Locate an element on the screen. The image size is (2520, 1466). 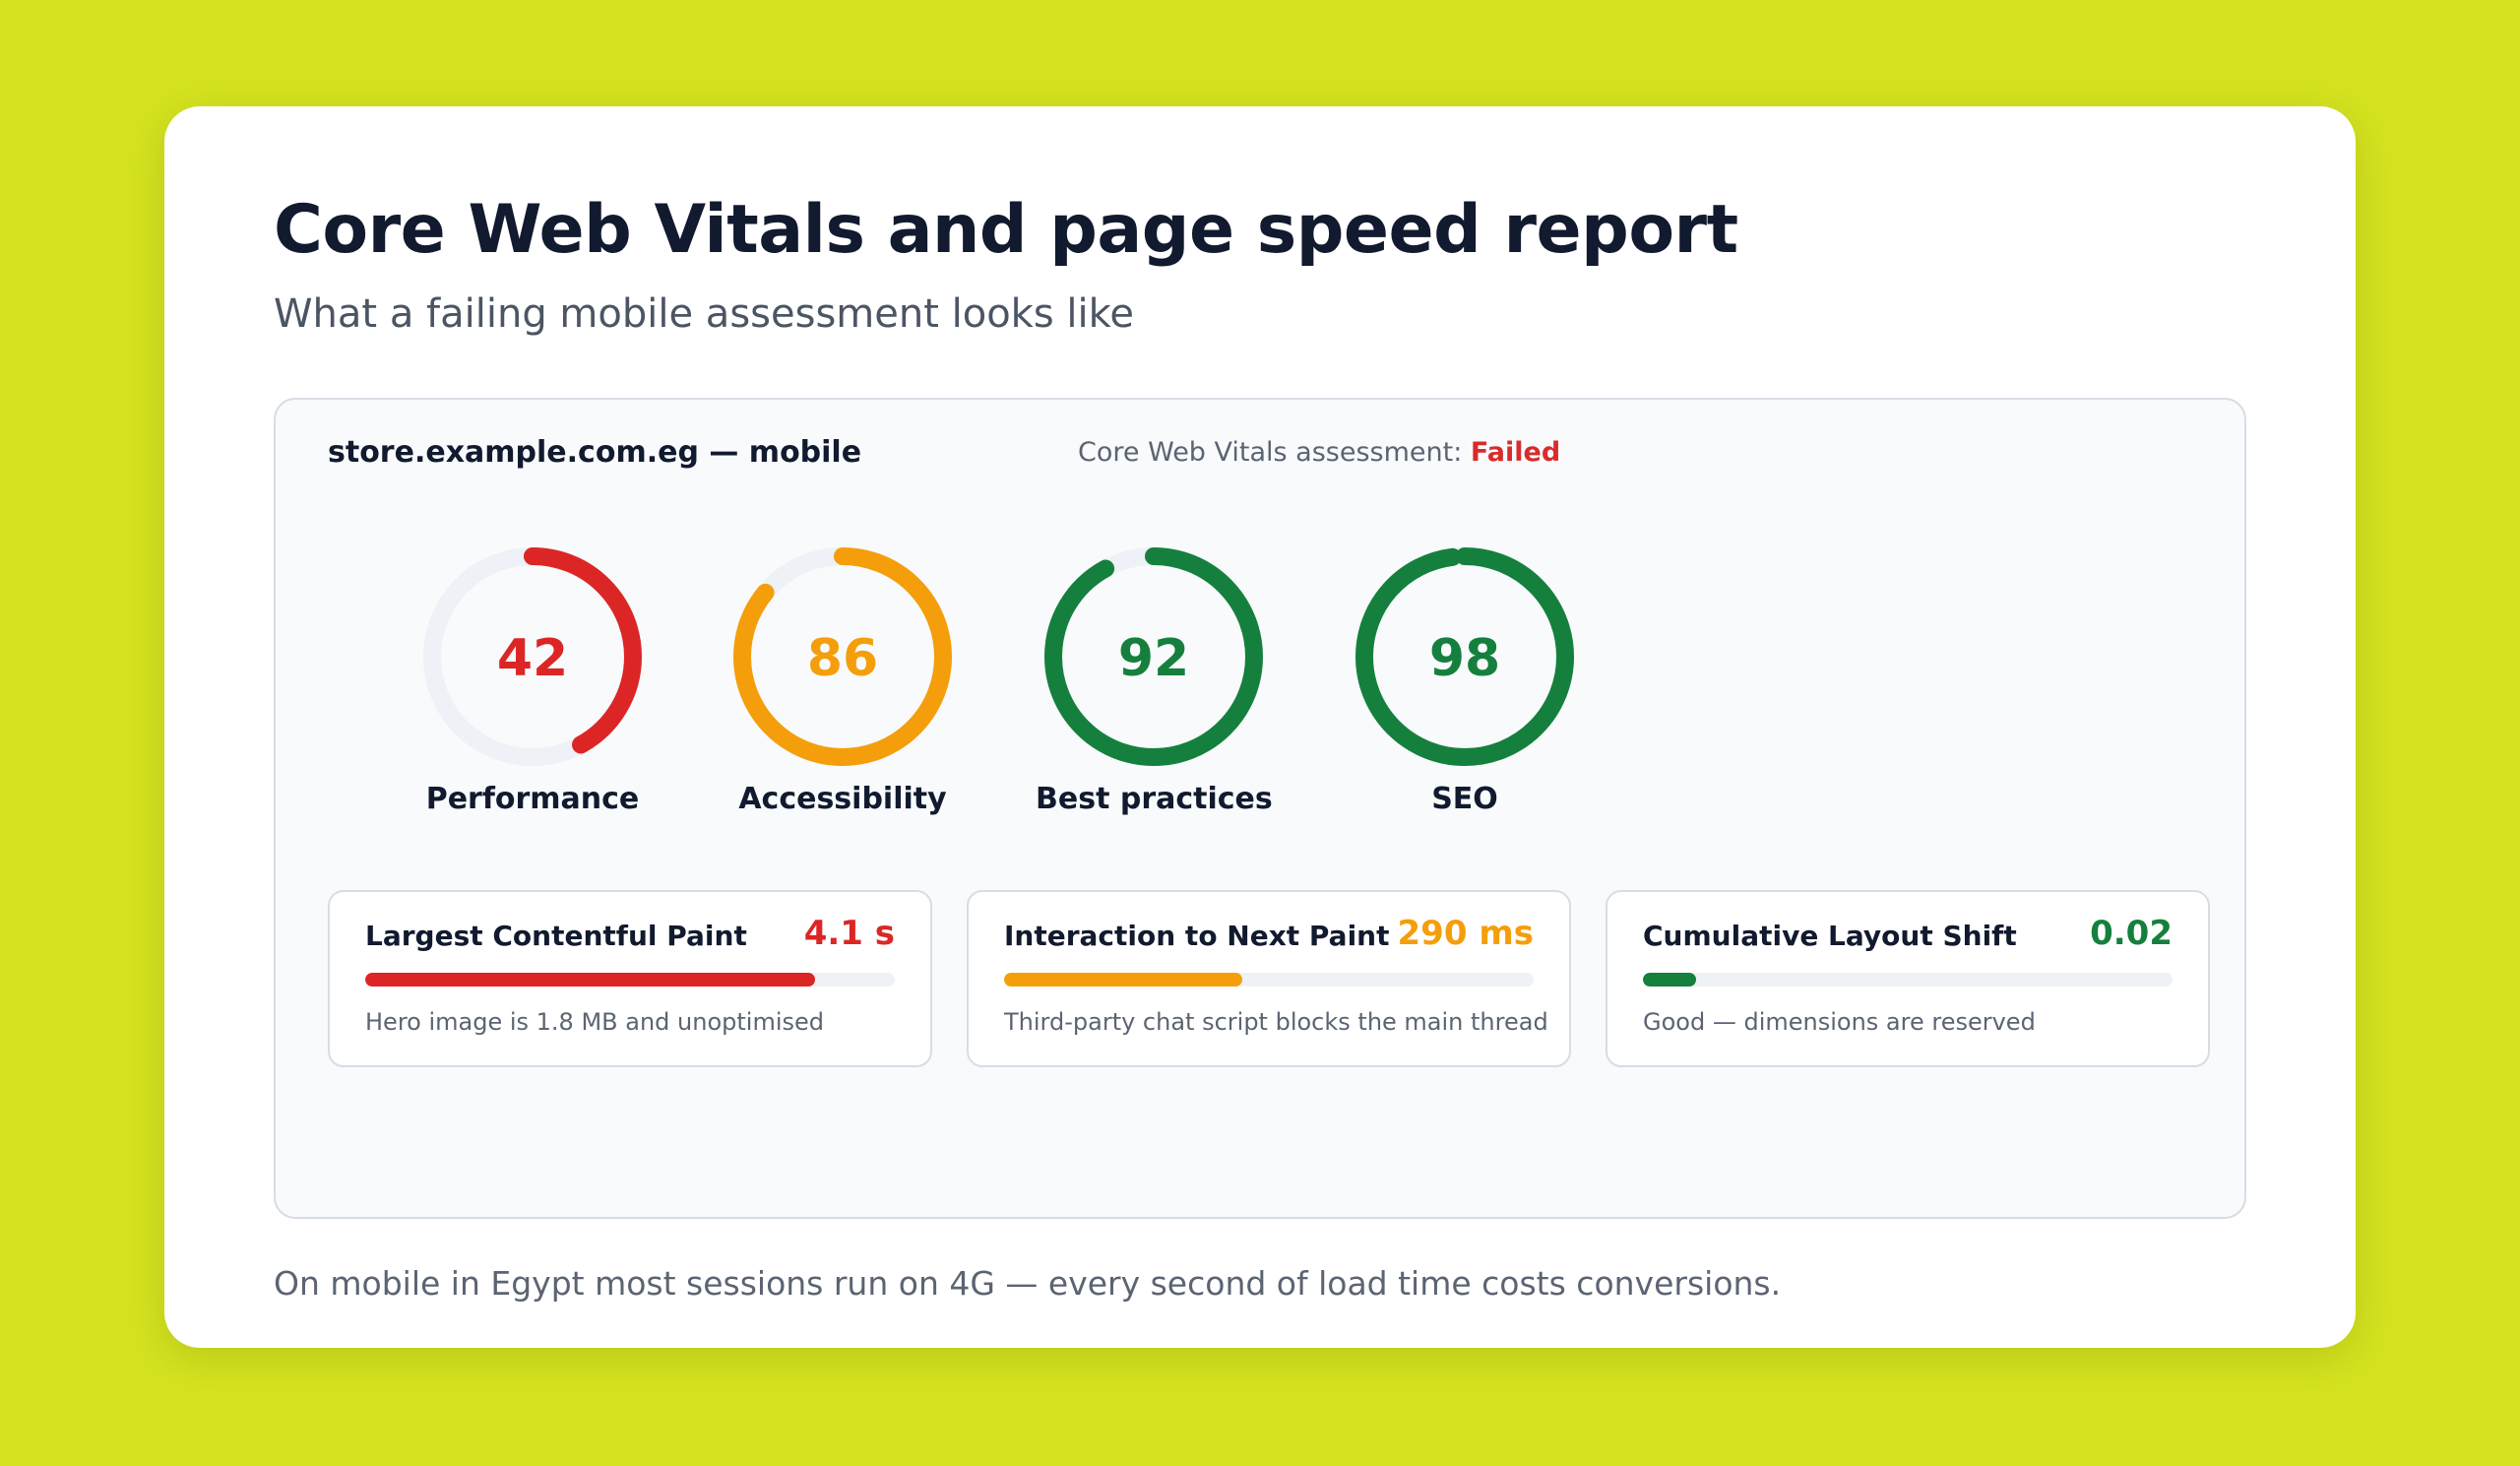
gauge-seo: 98 SEO is located at coordinates (1465, 680).